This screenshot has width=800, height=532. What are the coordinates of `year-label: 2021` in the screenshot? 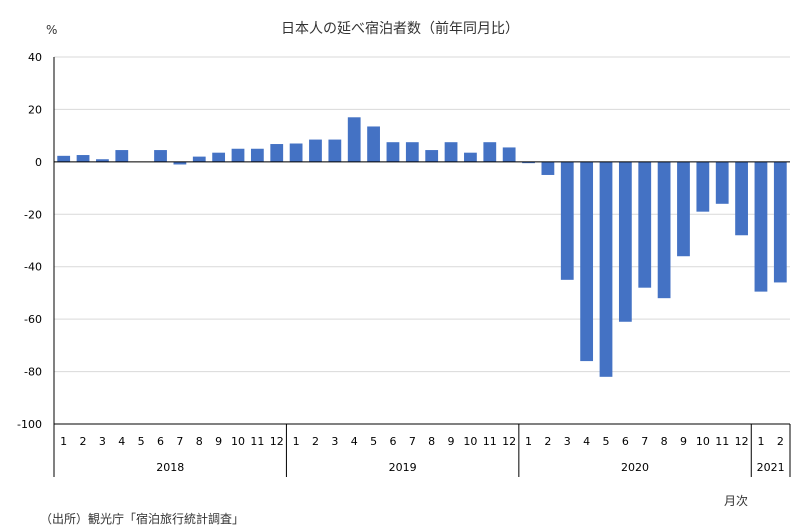 It's located at (771, 467).